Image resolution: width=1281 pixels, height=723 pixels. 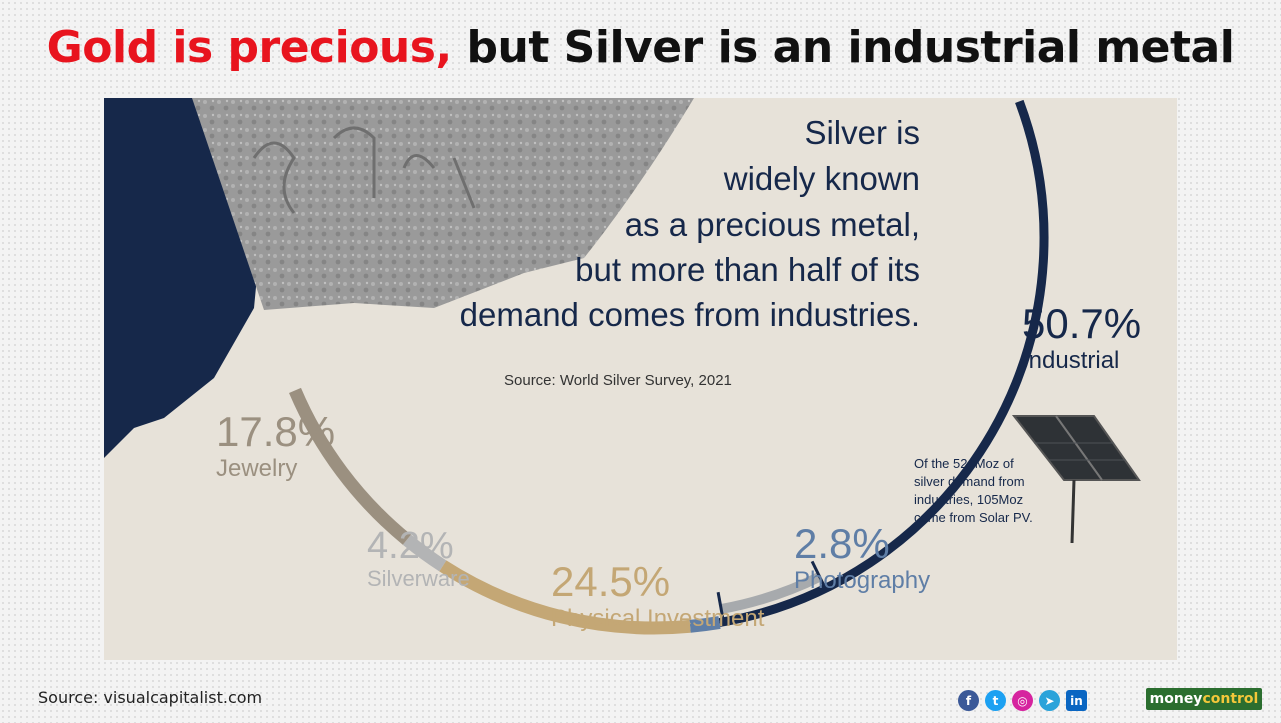 What do you see at coordinates (842, 543) in the screenshot?
I see `value-label-photography: 2.8%` at bounding box center [842, 543].